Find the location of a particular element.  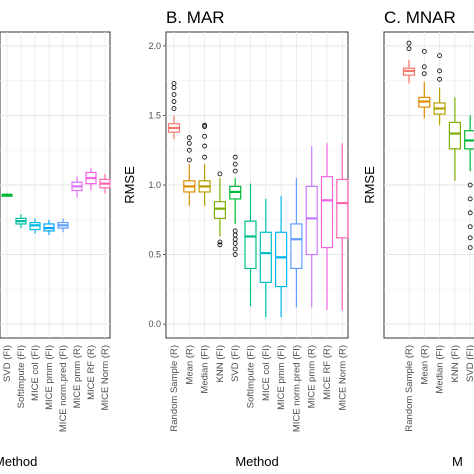

panel-a-boxes is located at coordinates (56, 202).